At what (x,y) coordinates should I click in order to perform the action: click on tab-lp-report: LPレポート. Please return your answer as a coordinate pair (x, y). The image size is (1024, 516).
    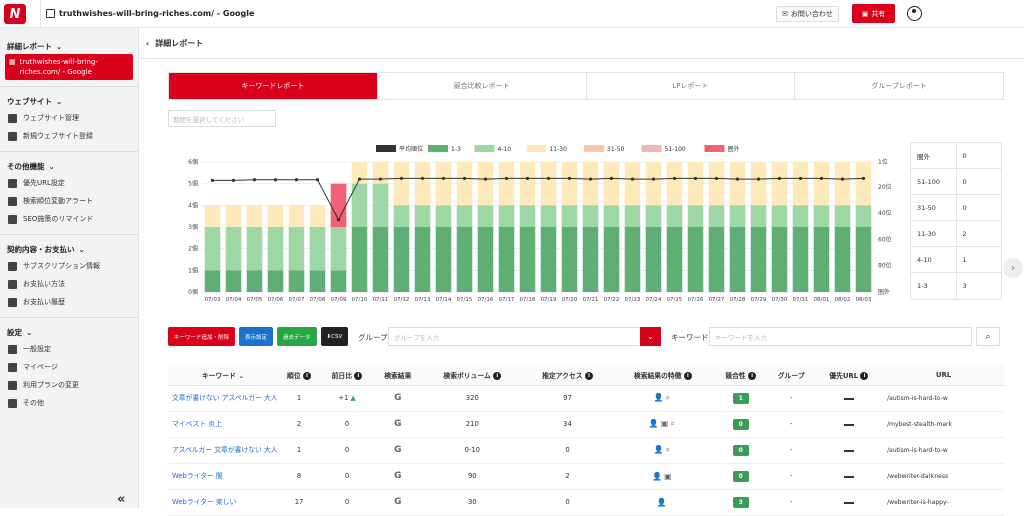
    Looking at the image, I should click on (691, 86).